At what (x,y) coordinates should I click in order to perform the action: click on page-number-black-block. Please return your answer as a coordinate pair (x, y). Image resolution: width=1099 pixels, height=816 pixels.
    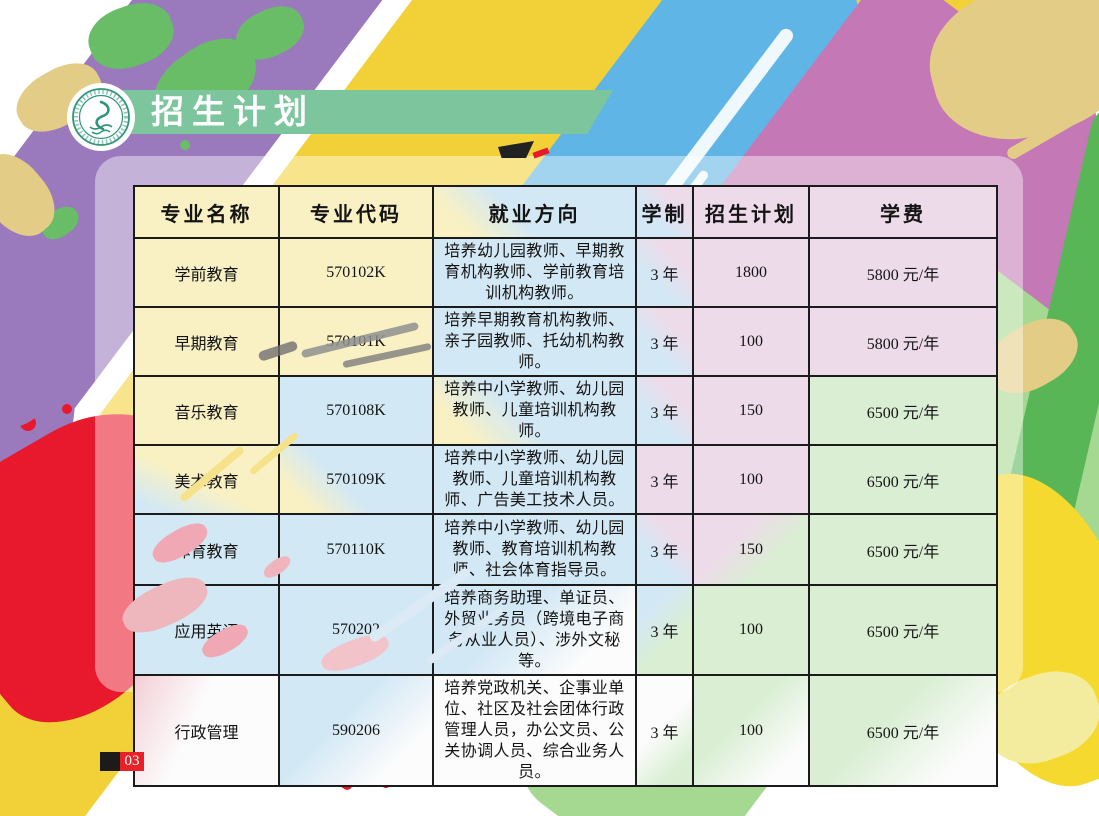
    Looking at the image, I should click on (110, 761).